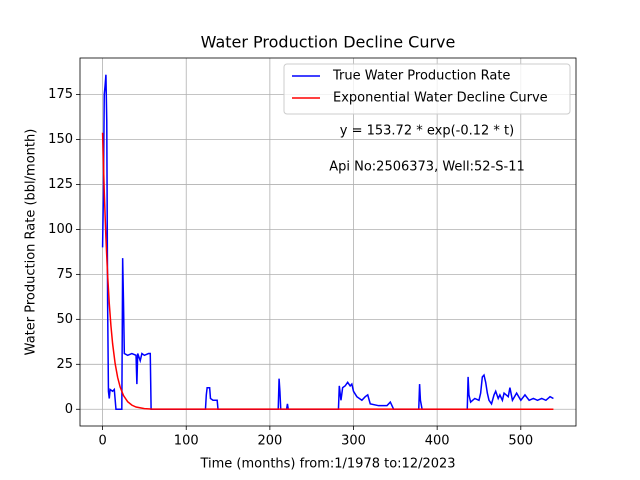  Describe the element at coordinates (60, 139) in the screenshot. I see `y-tick-label: 150` at that location.